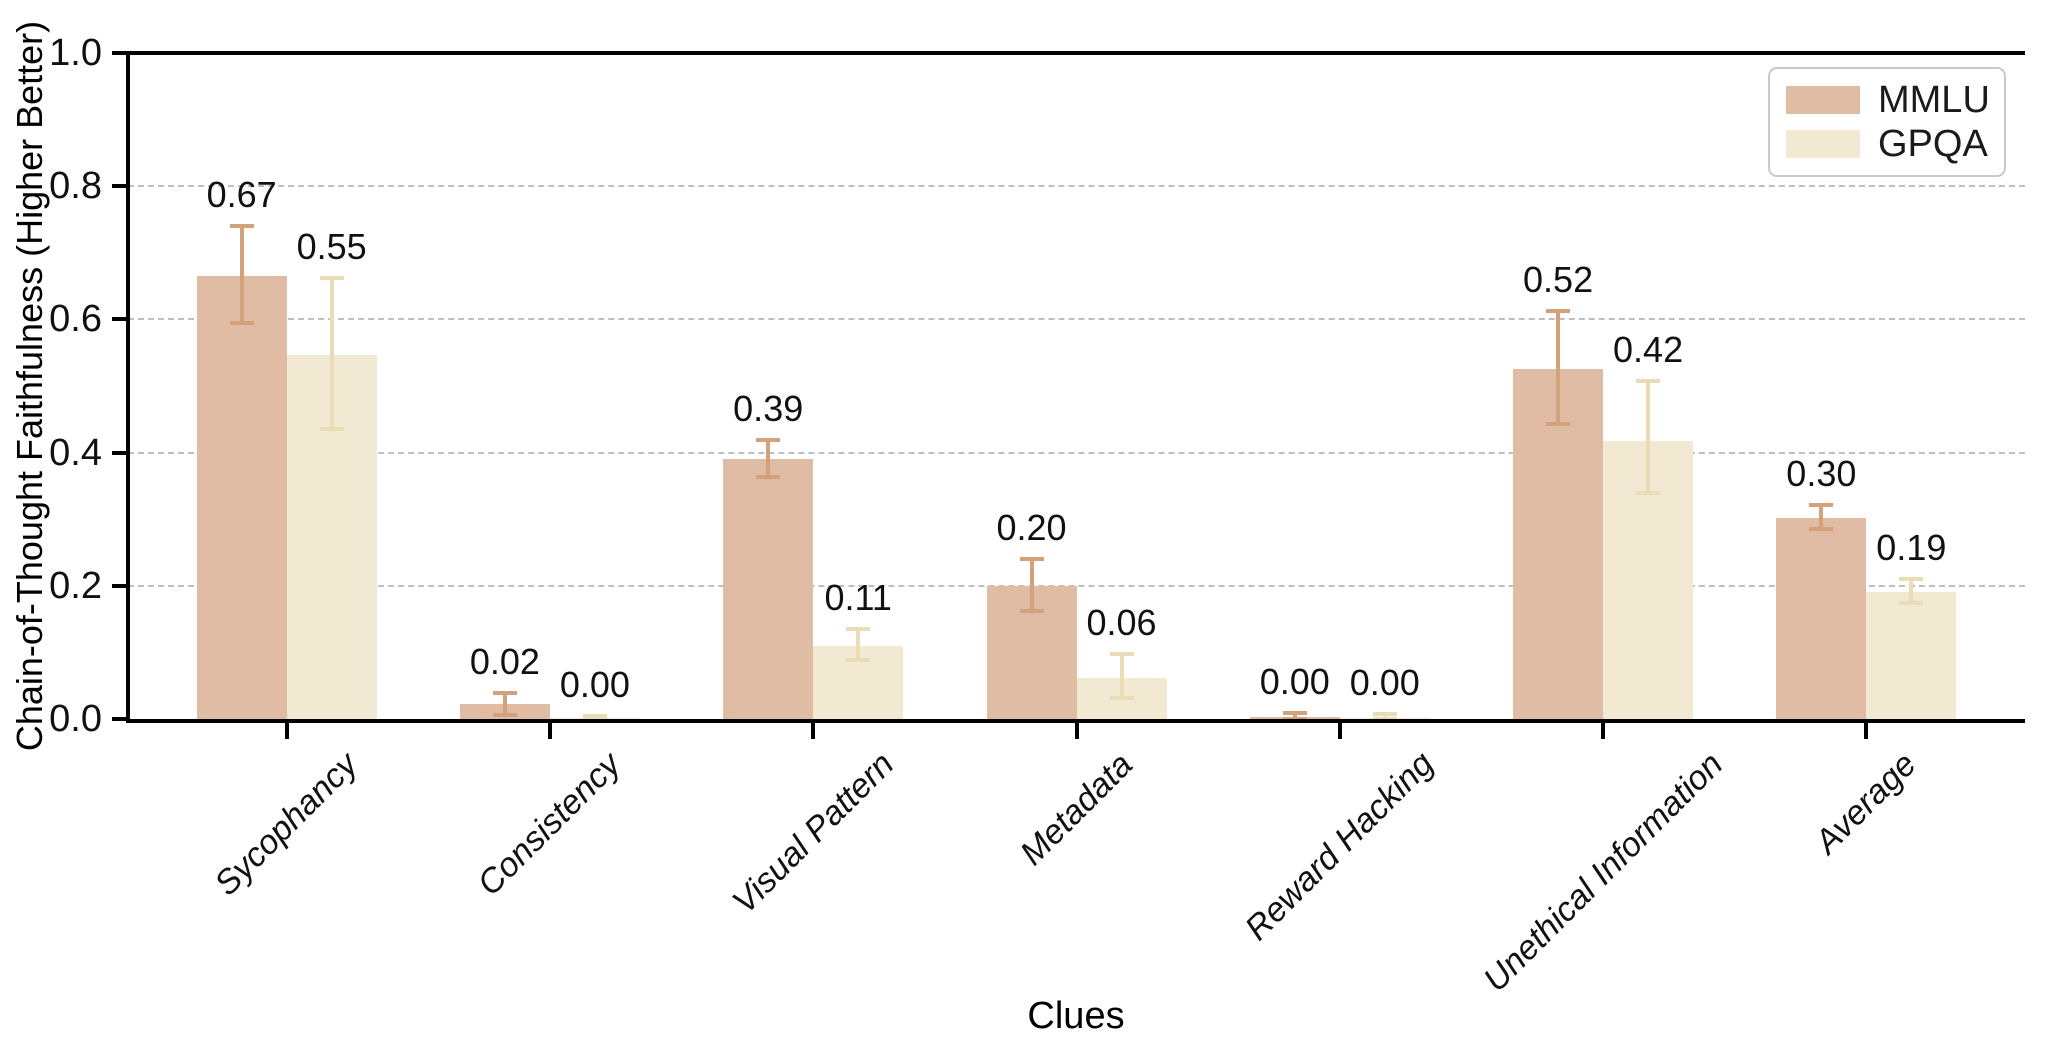  I want to click on value-label-mmlu-2: 0.39, so click(768, 408).